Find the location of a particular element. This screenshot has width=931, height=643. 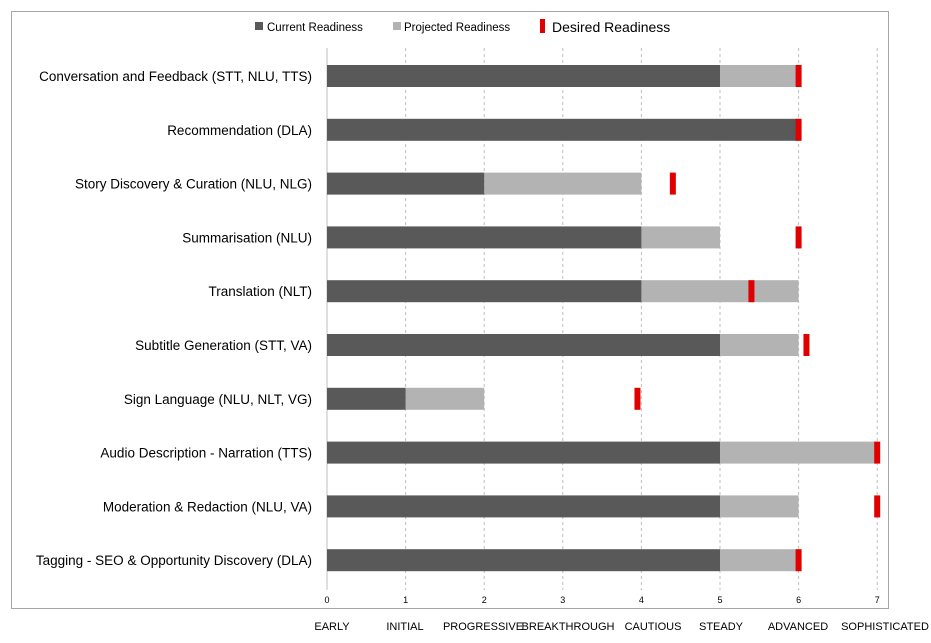

category-label-7: Audio Description - Narration (TTS) is located at coordinates (206, 453).